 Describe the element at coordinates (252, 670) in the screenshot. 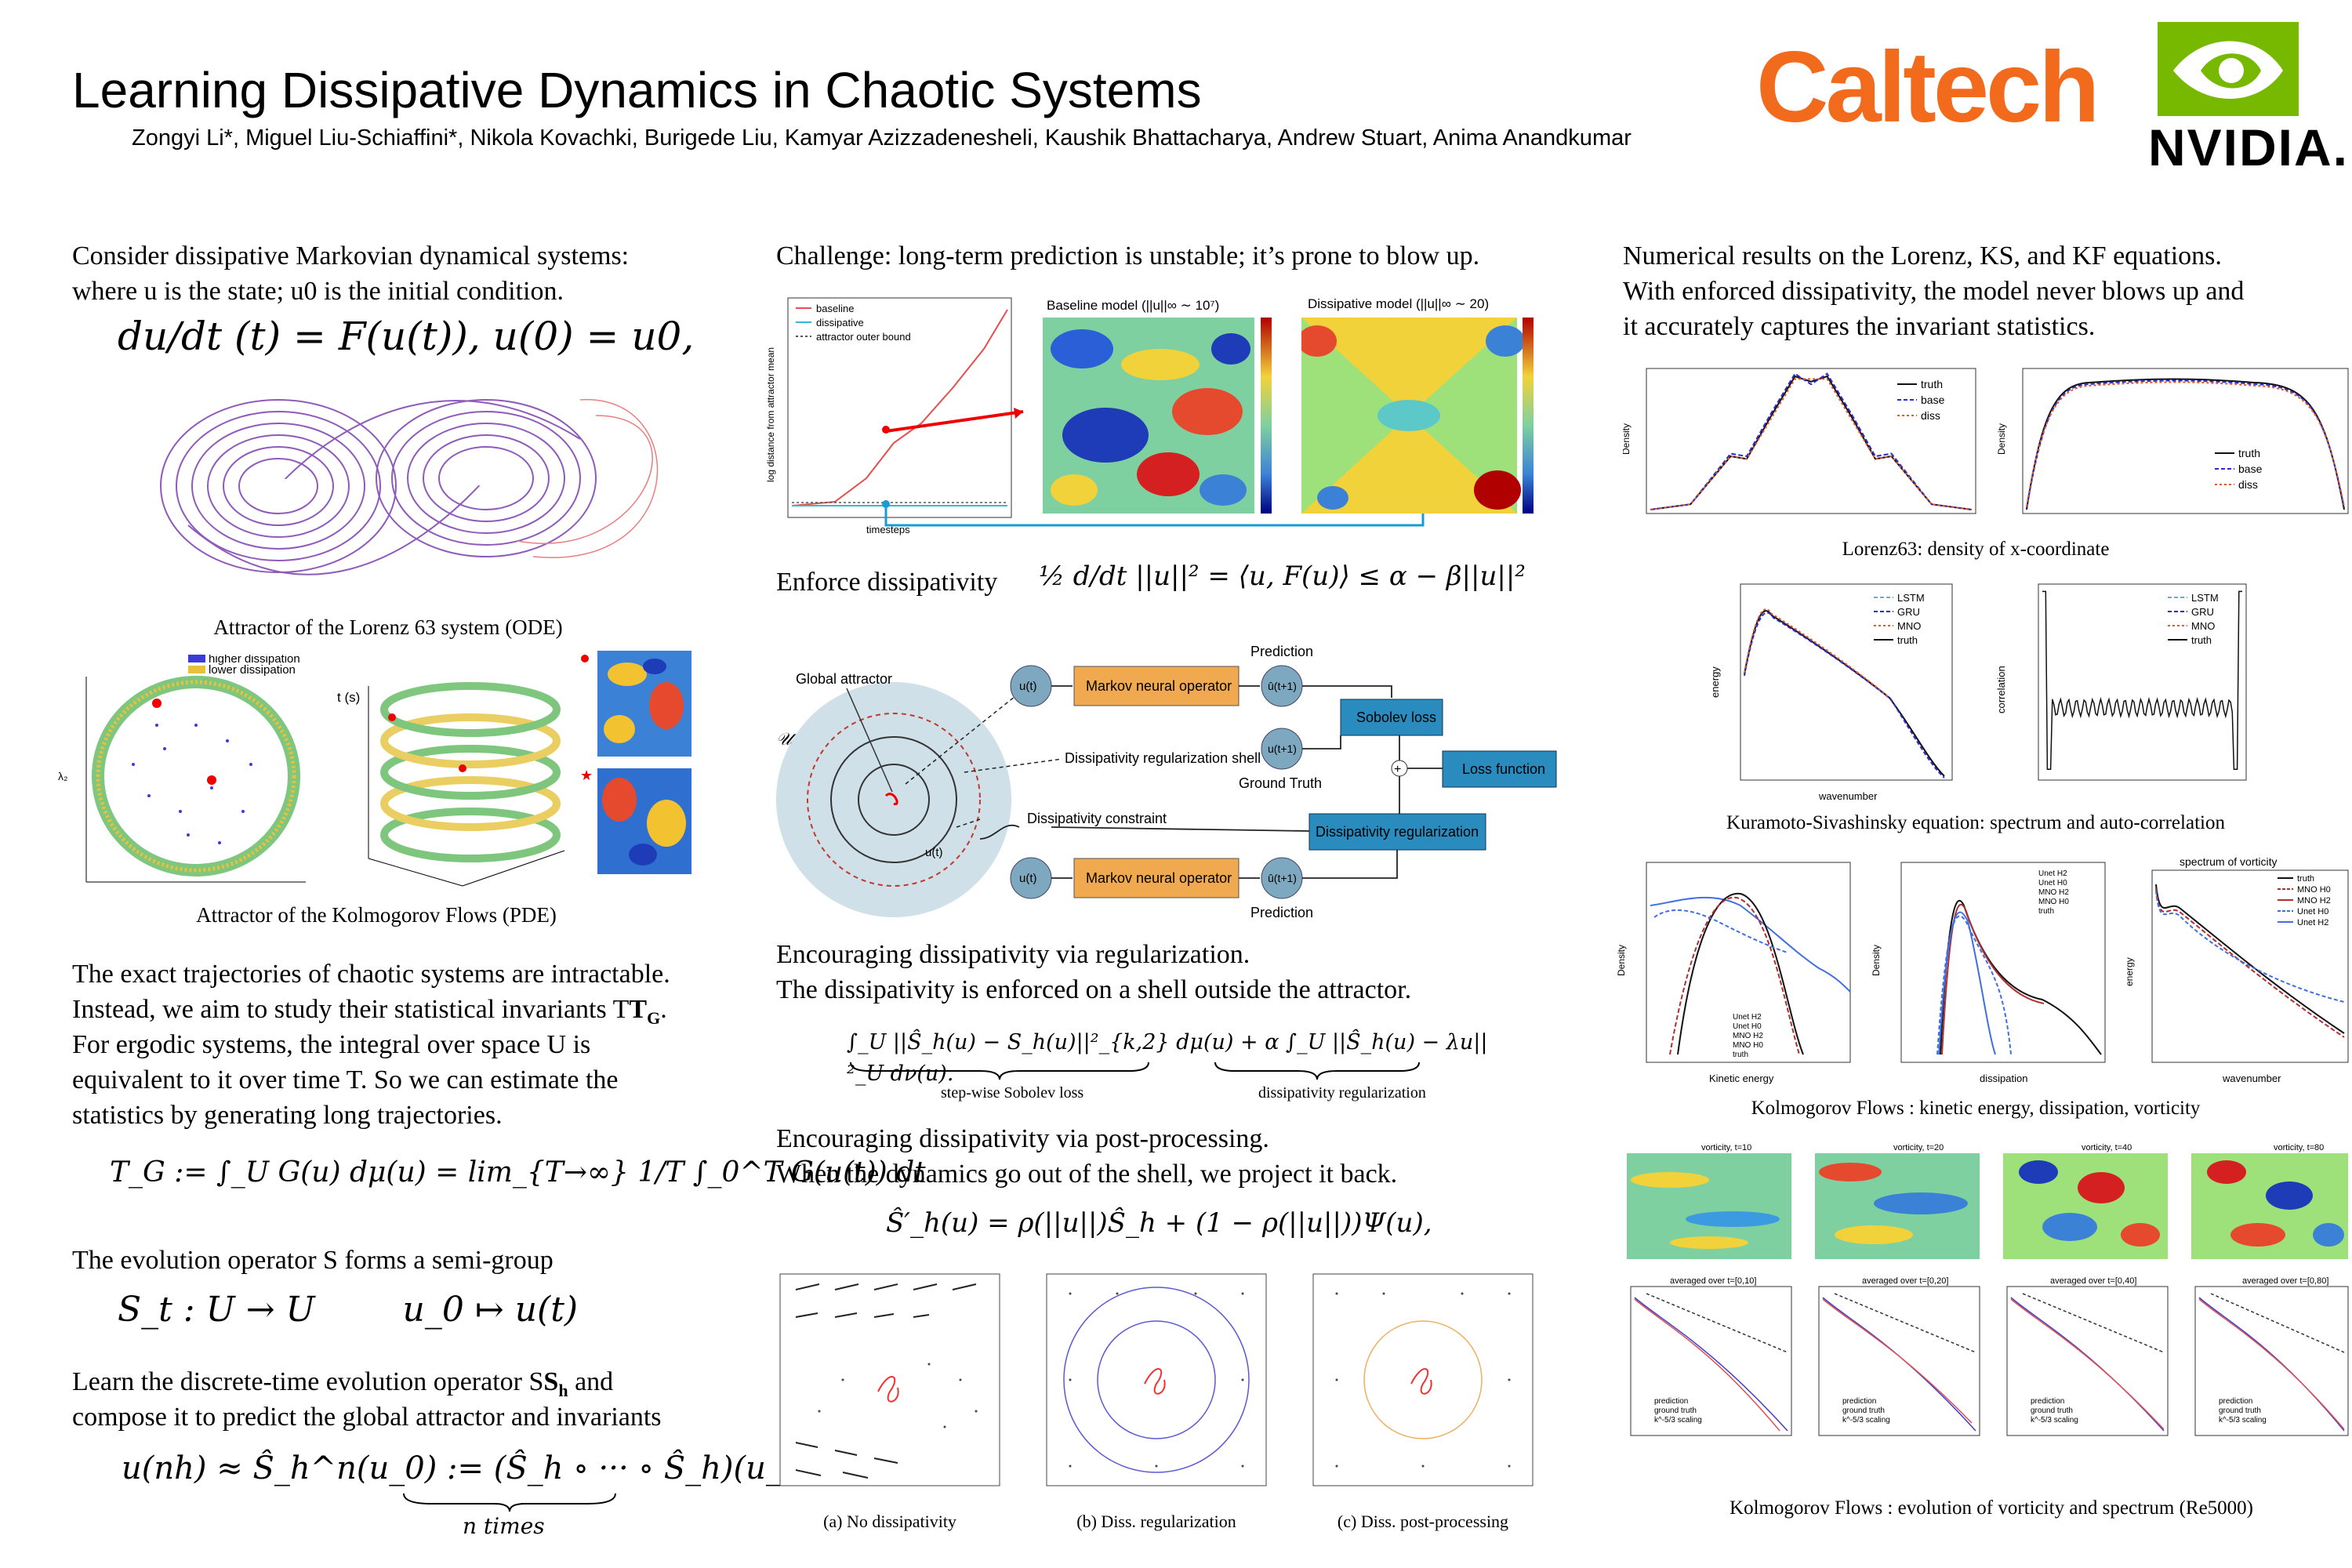

I see `legend-low-dissipation: lower dissipation` at that location.